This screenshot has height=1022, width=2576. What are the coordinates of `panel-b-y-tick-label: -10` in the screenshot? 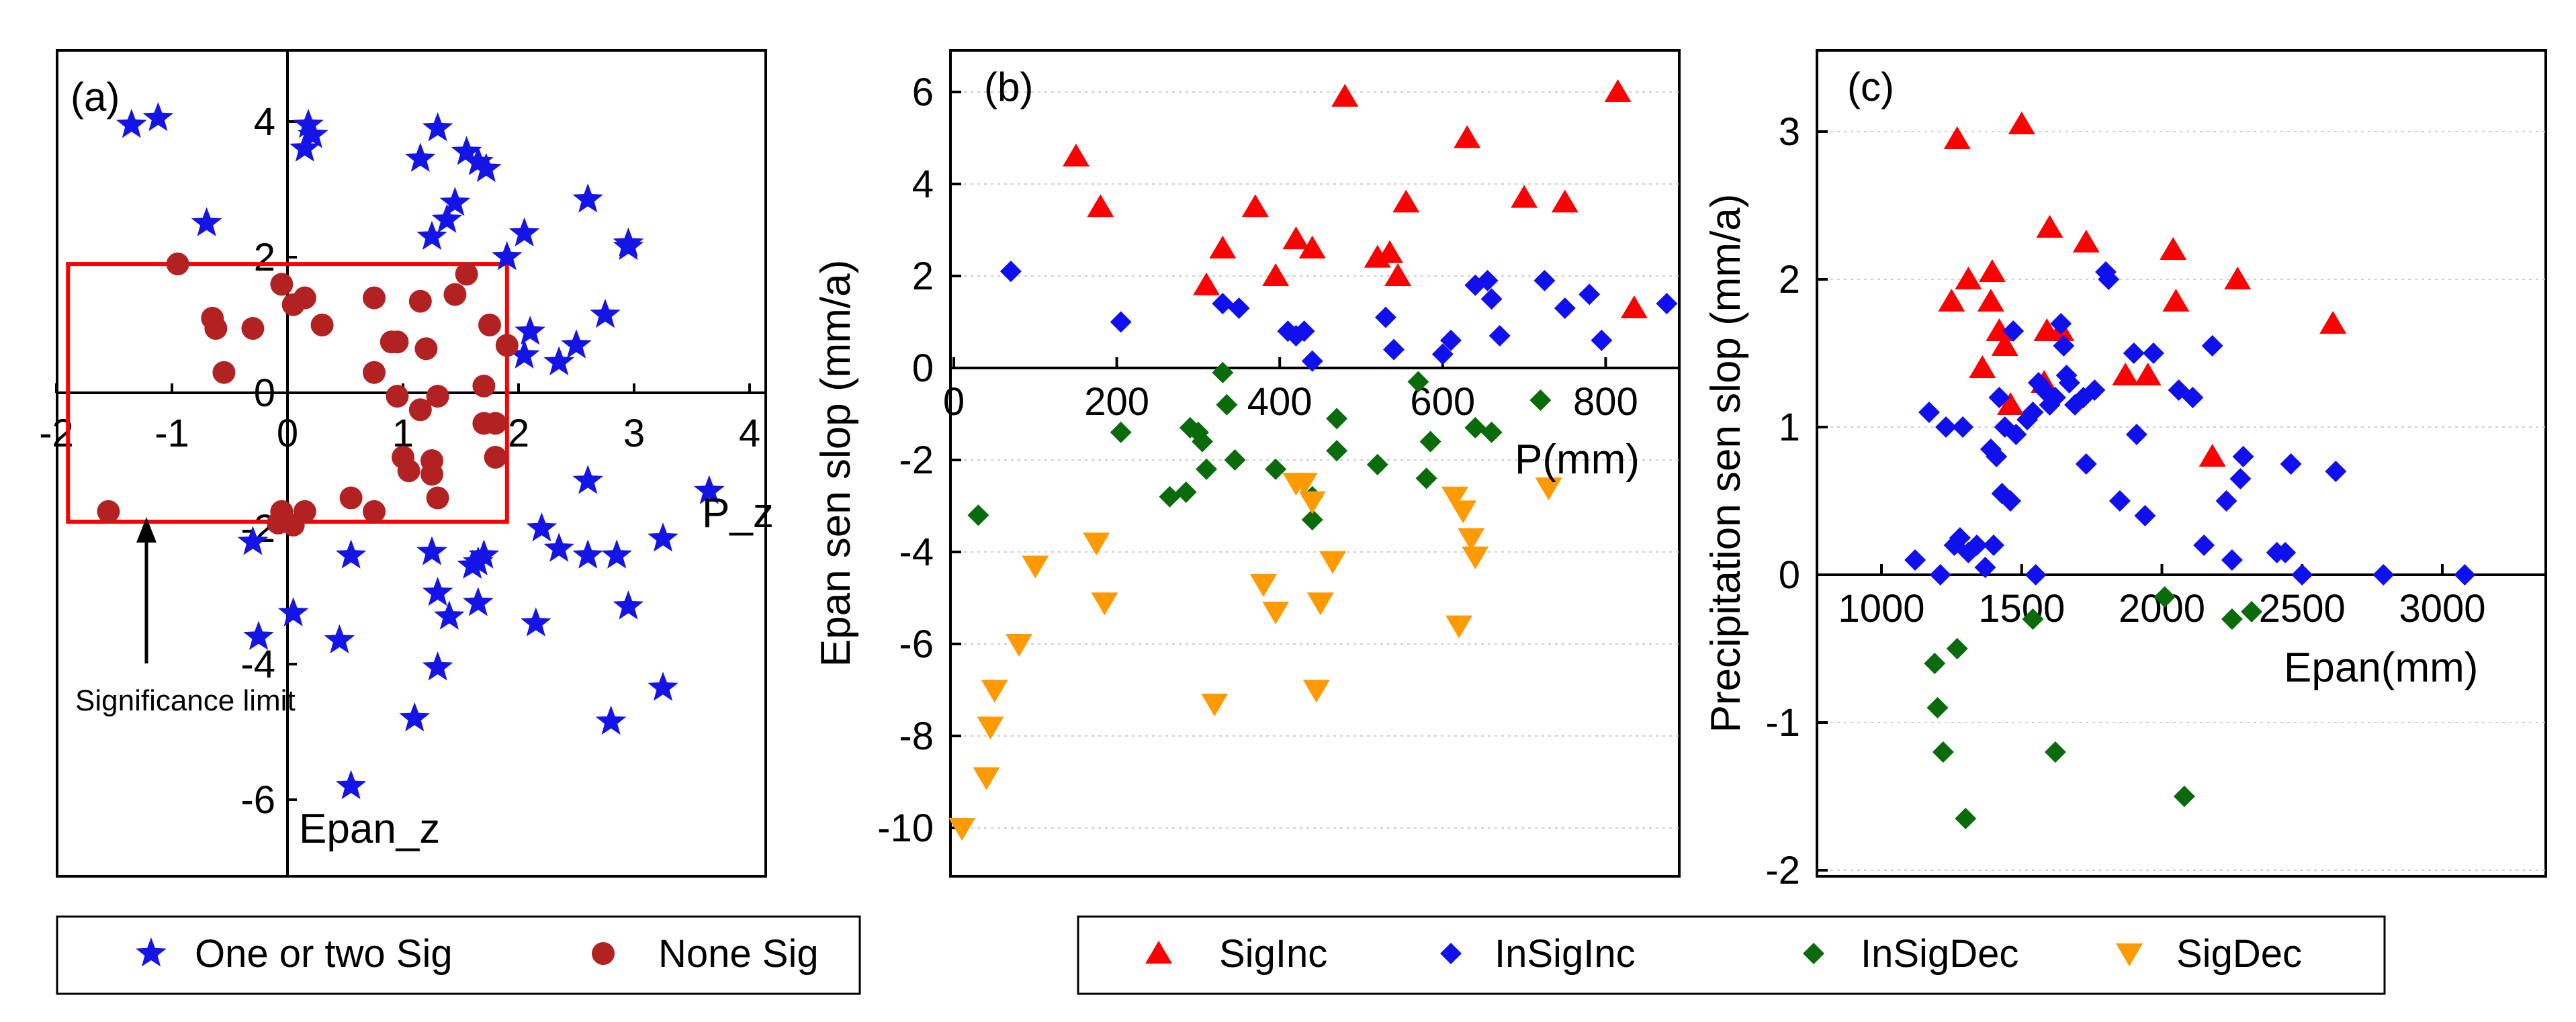 It's located at (906, 828).